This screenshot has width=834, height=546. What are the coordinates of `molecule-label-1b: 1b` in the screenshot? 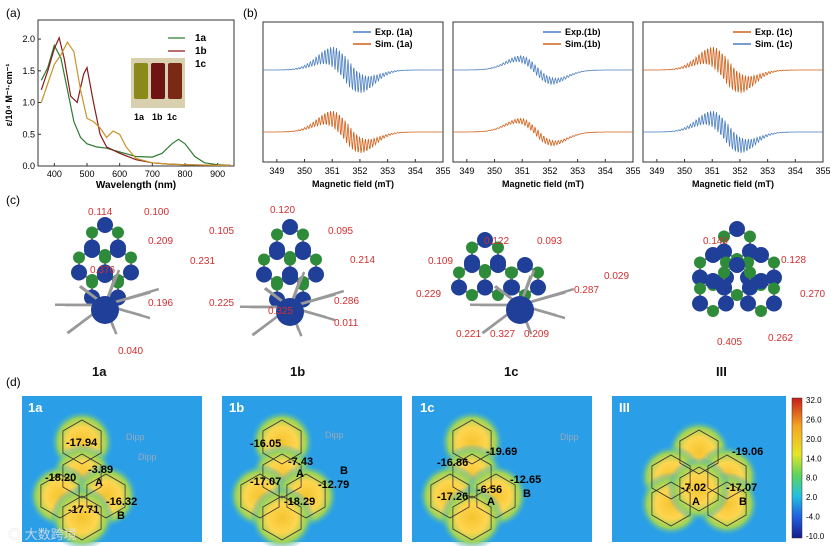 It's located at (298, 371).